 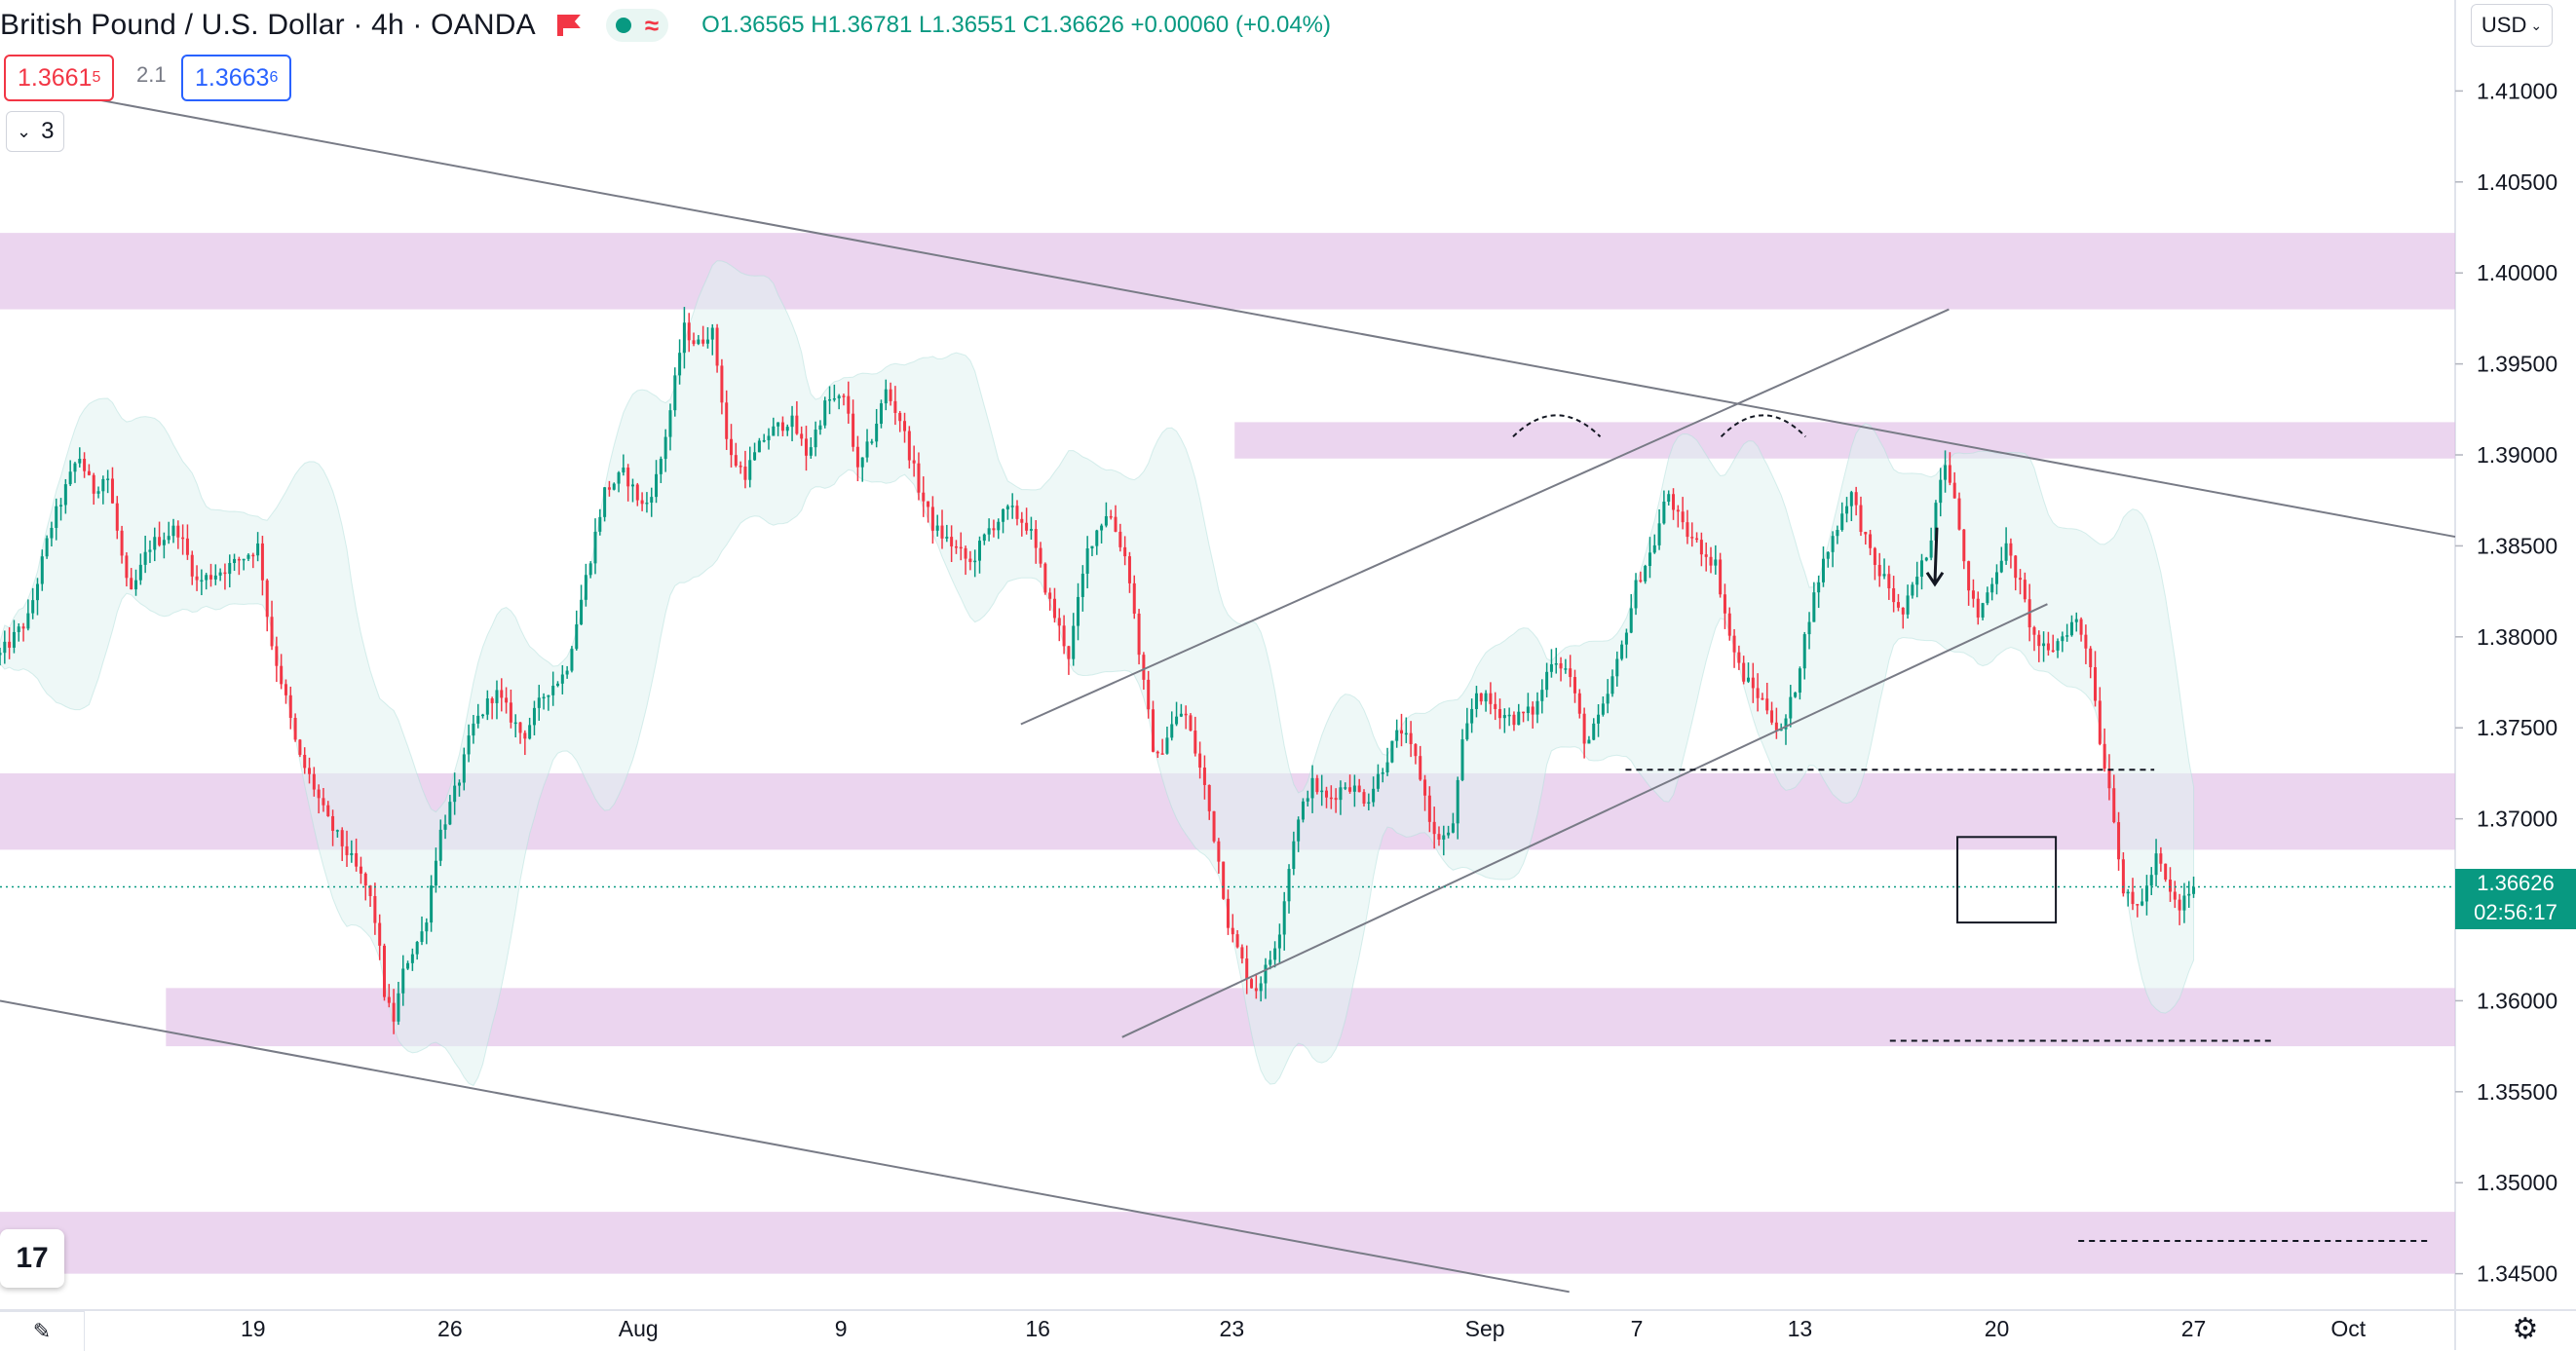 What do you see at coordinates (2525, 1328) in the screenshot?
I see `gear-icon: ⚙` at bounding box center [2525, 1328].